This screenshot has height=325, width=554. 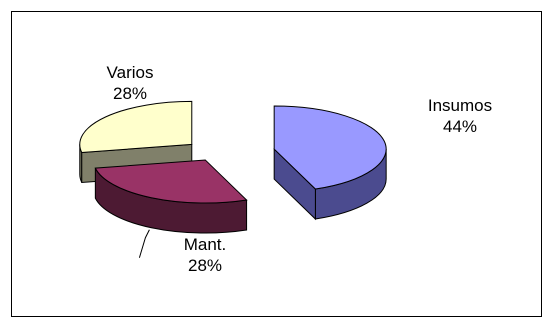 What do you see at coordinates (130, 72) in the screenshot?
I see `slice-name-varios: Varios` at bounding box center [130, 72].